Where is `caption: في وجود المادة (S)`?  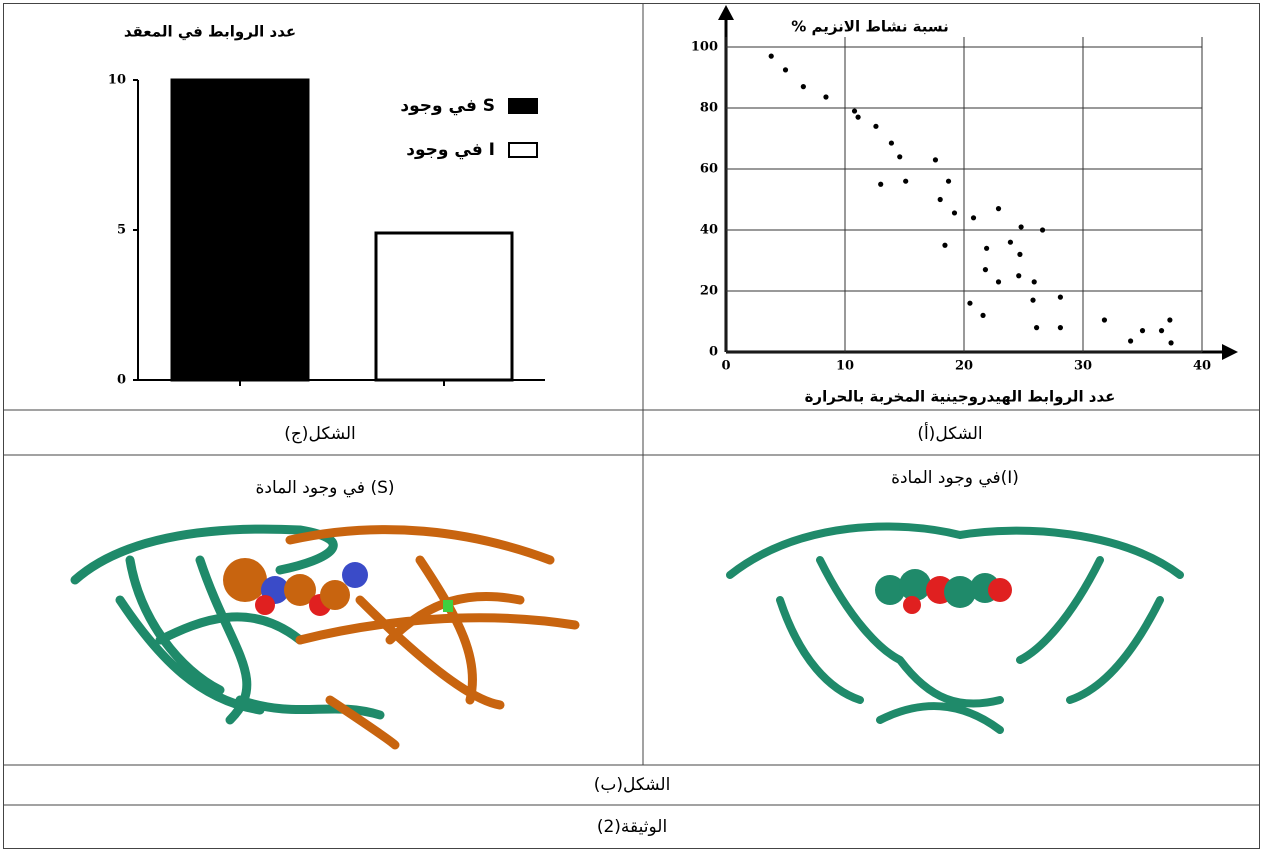 caption: في وجود المادة (S) is located at coordinates (324, 488).